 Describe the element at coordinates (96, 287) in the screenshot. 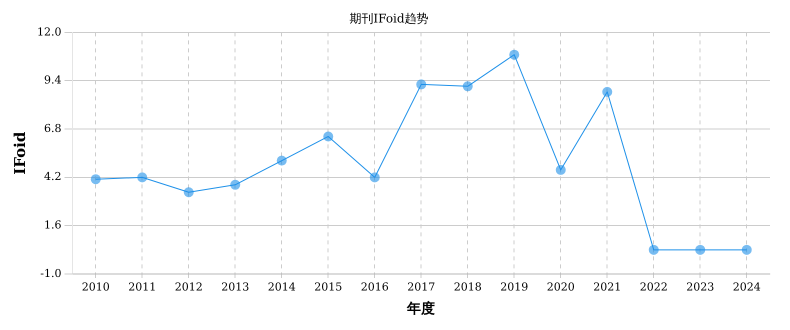

I see `x-tick-label: 2010` at that location.